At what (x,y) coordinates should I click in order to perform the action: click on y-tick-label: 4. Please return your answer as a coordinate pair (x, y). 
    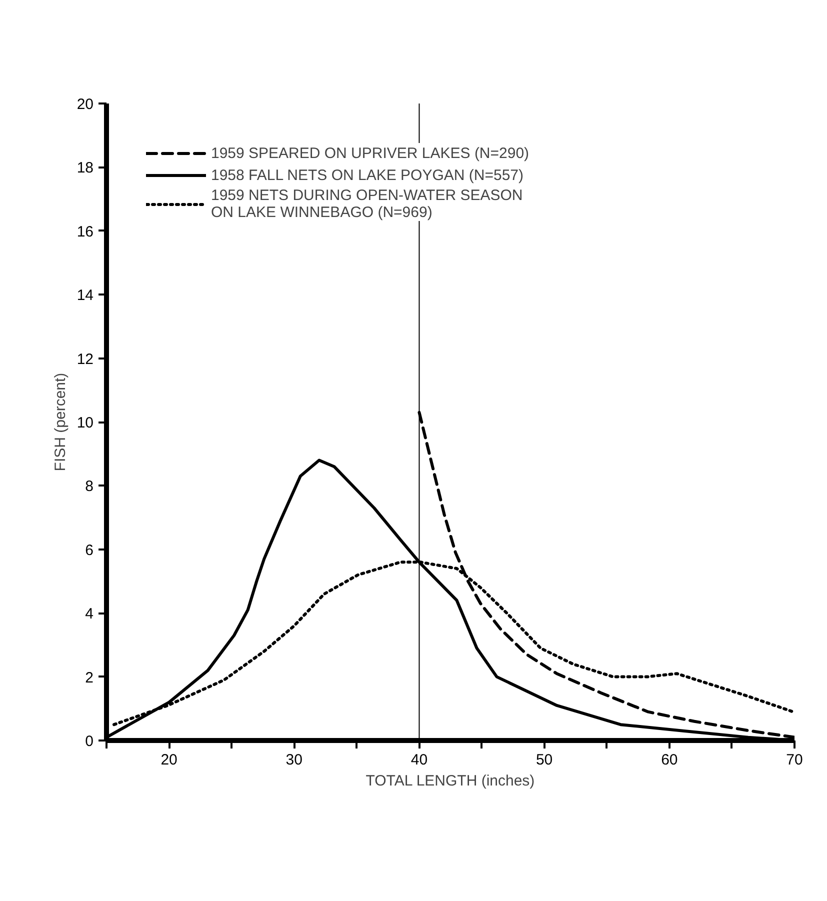
    Looking at the image, I should click on (89, 614).